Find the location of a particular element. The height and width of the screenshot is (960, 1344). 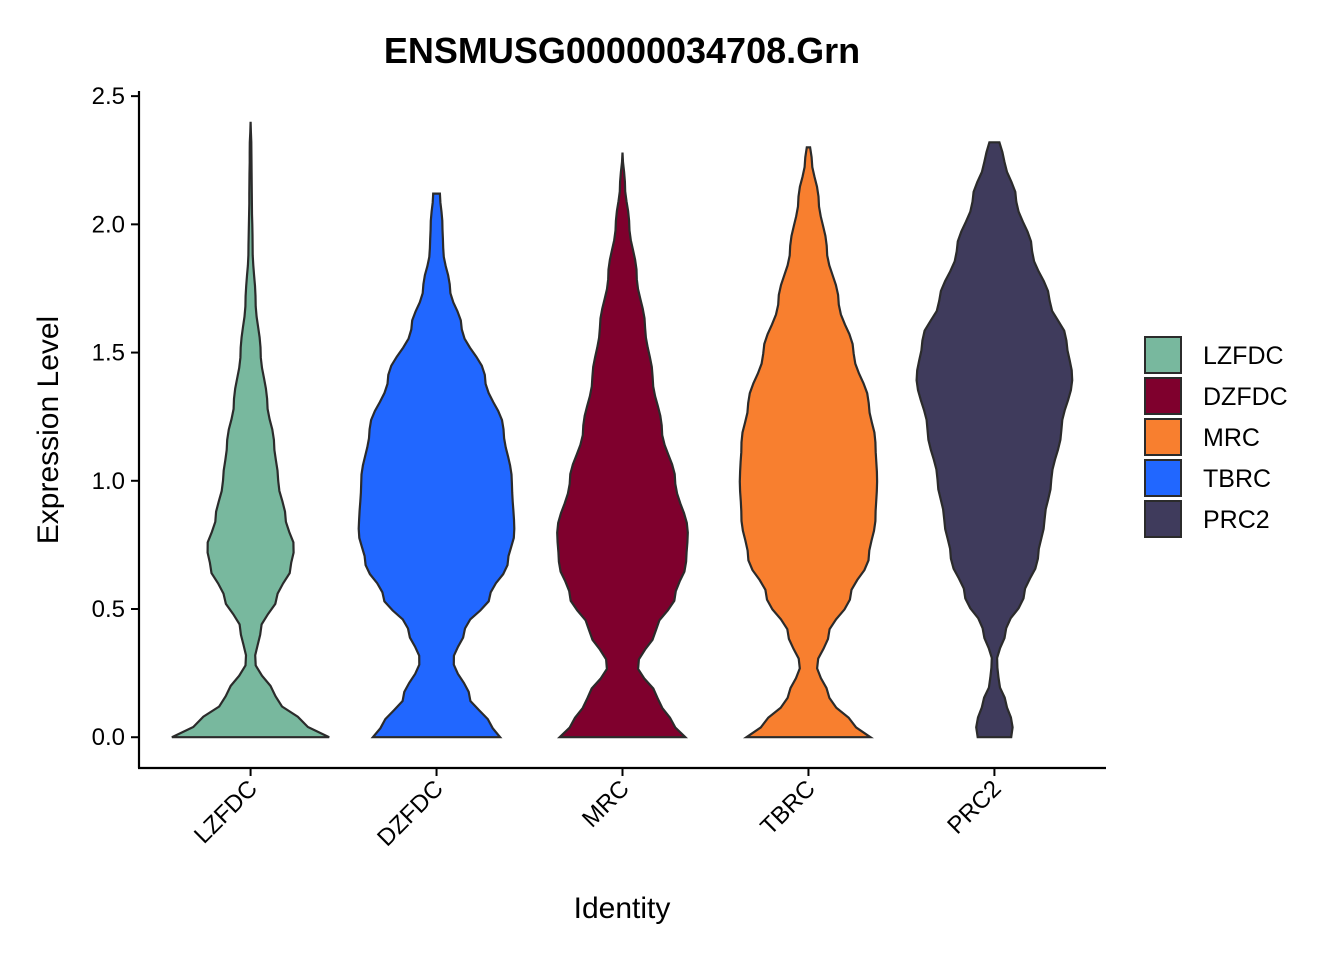

chart-title: ENSMUSG00000034708.Grn is located at coordinates (622, 50).